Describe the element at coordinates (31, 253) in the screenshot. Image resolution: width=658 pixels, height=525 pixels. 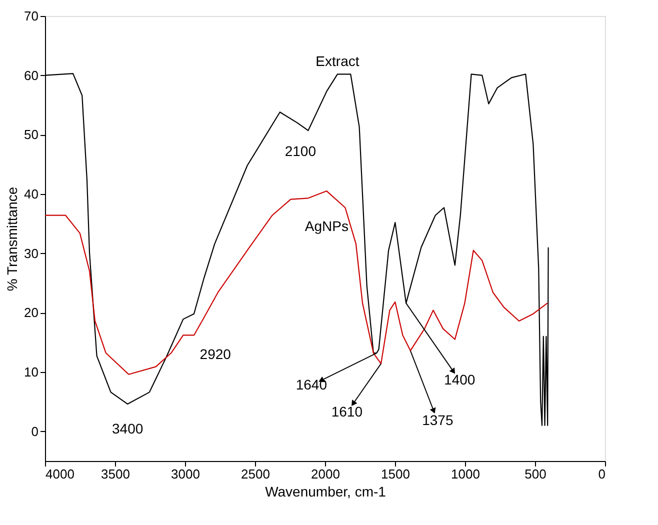
I see `y-tick-label: 30` at that location.